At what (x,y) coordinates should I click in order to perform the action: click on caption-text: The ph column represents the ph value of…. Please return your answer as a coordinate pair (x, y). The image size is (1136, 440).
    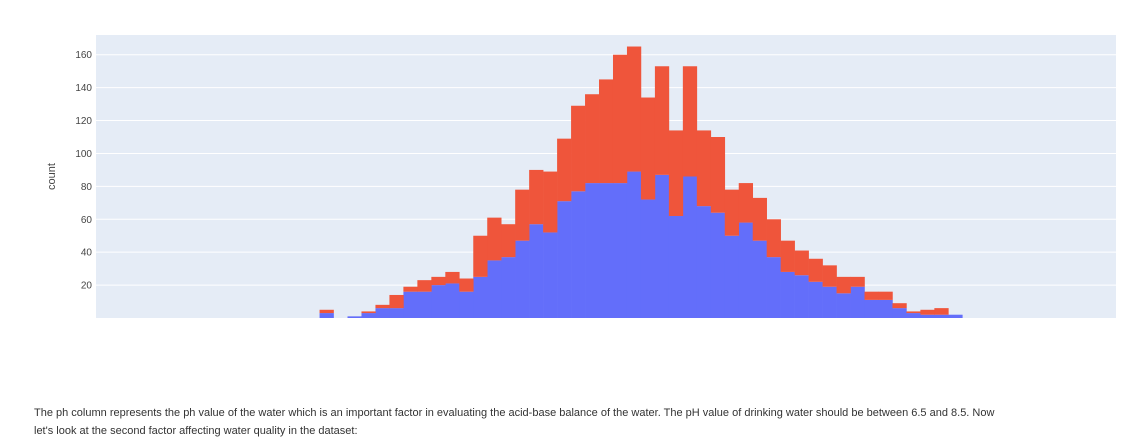
    Looking at the image, I should click on (569, 422).